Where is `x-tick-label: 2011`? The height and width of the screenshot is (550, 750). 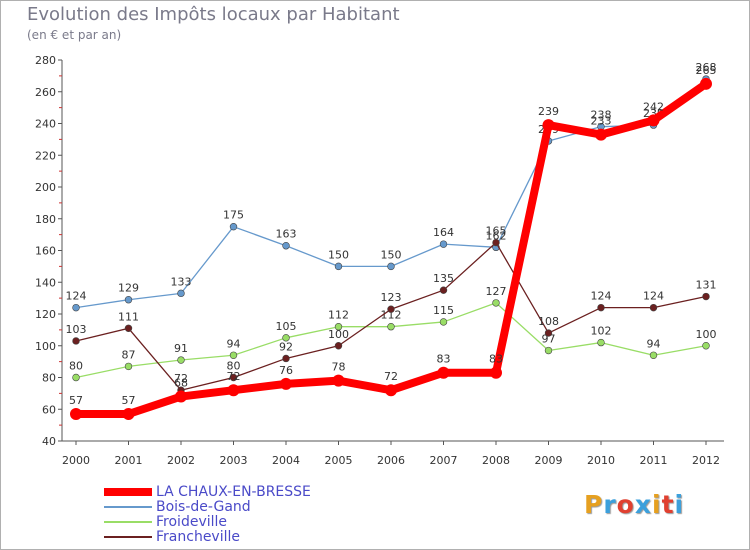 x-tick-label: 2011 is located at coordinates (654, 460).